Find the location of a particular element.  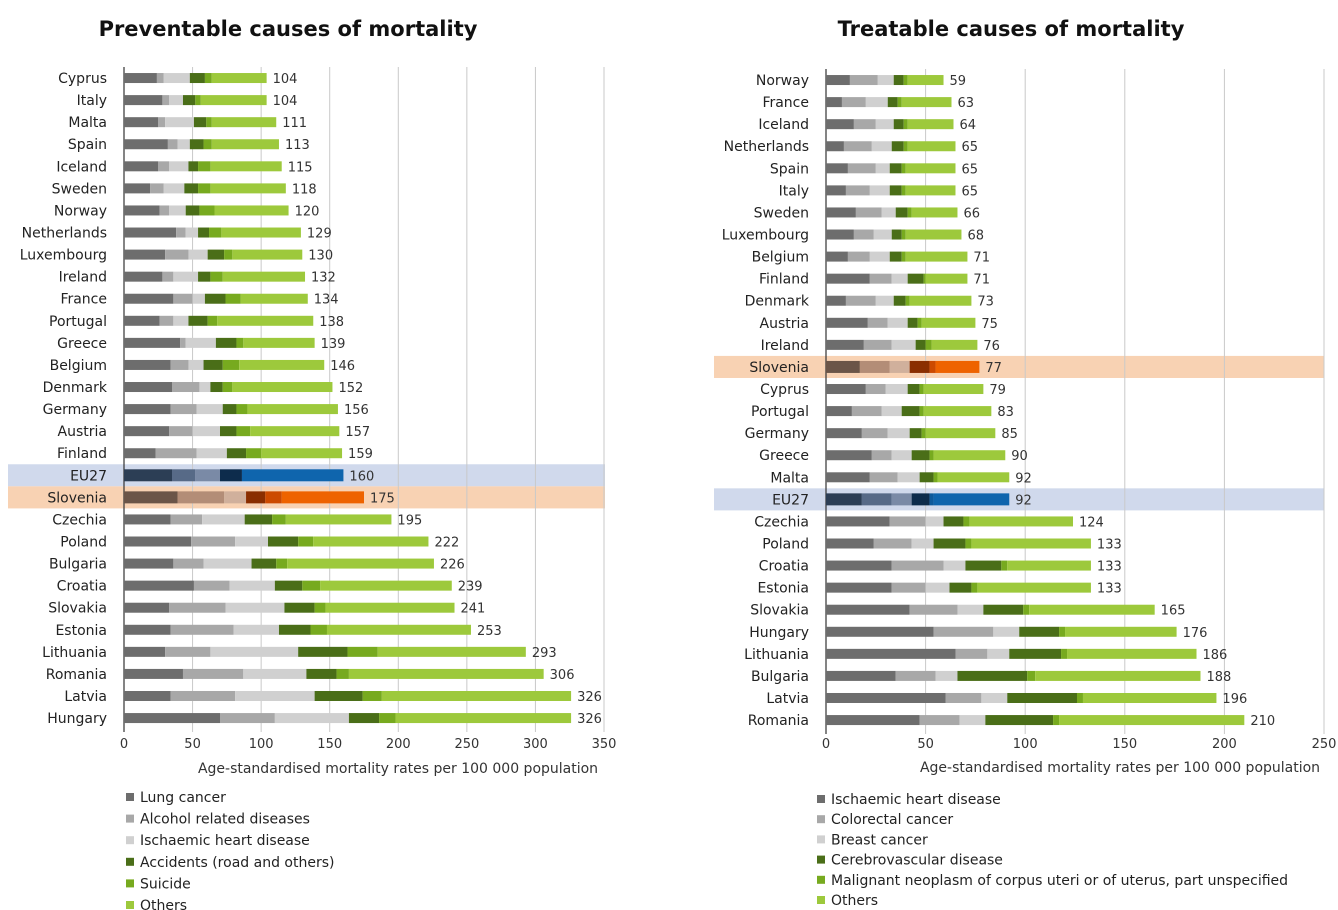

treatable-category-label: Estonia is located at coordinates (783, 589).